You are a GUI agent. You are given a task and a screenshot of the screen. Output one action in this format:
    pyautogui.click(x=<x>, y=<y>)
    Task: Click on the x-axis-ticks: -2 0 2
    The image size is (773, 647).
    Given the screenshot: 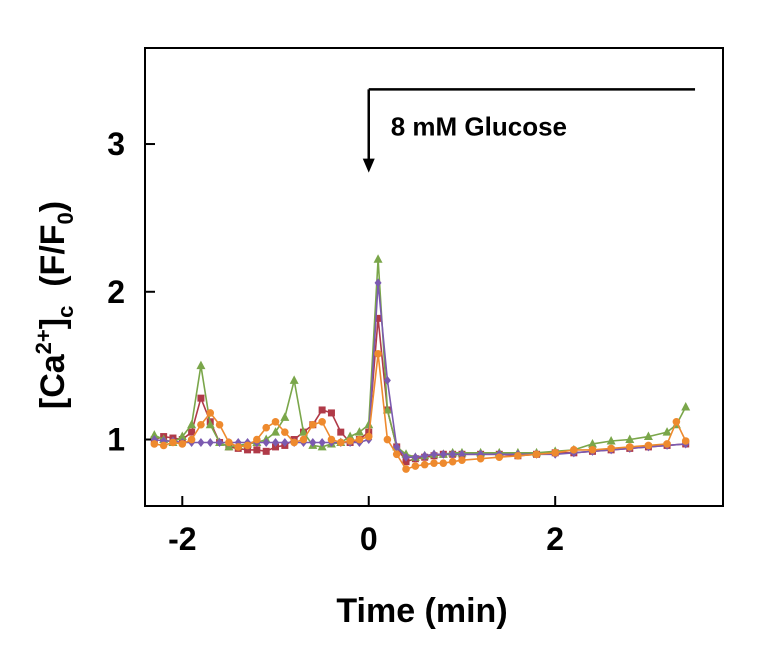 What is the action you would take?
    pyautogui.click(x=366, y=526)
    